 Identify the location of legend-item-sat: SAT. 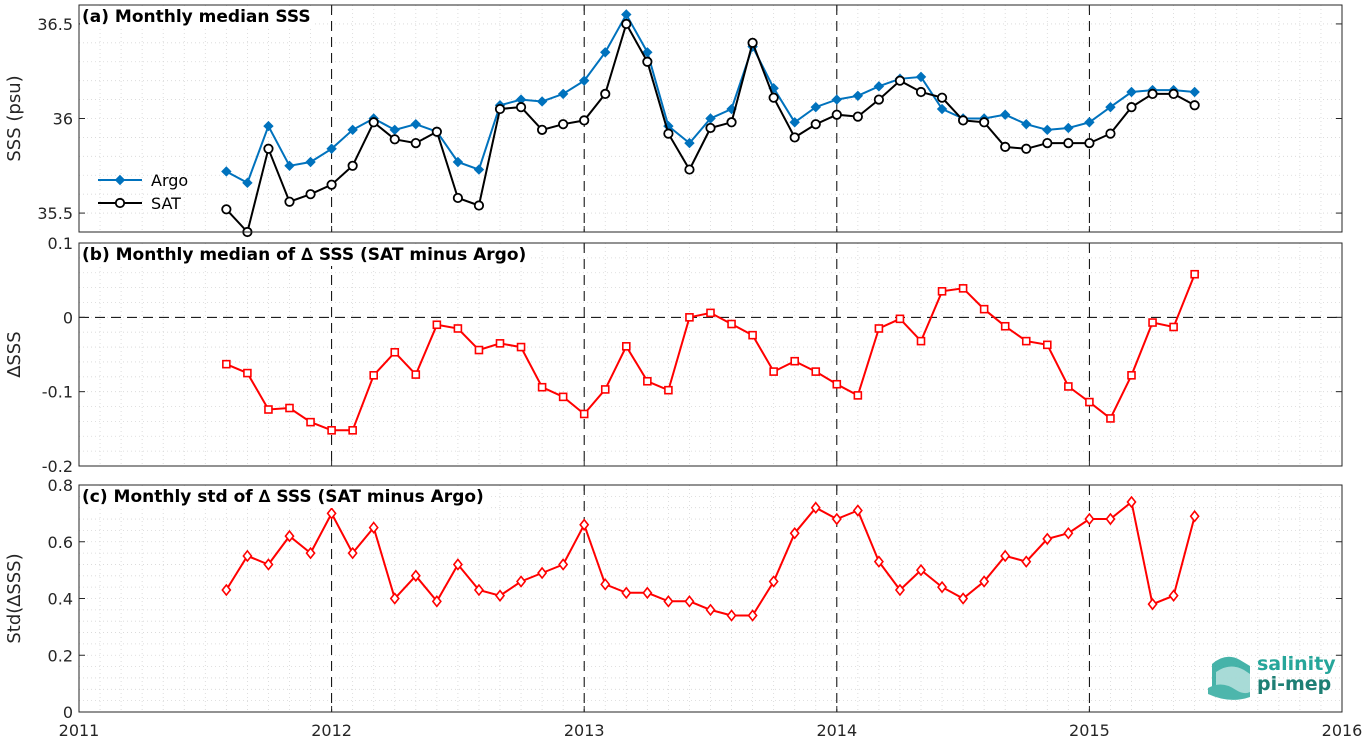
(139, 203).